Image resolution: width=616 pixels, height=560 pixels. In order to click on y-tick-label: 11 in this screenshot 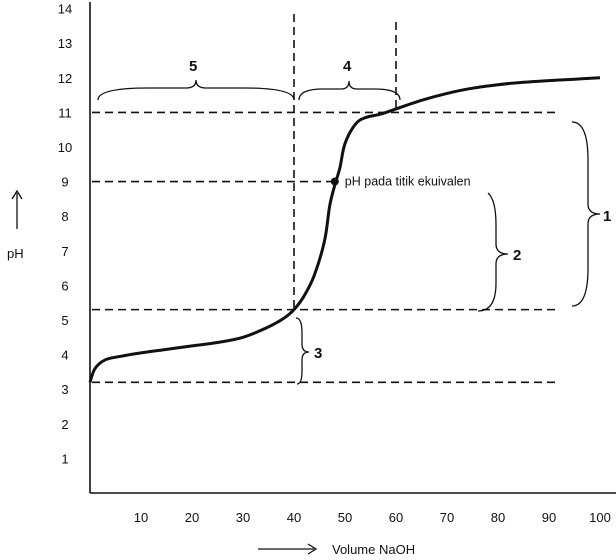, I will do `click(65, 112)`.